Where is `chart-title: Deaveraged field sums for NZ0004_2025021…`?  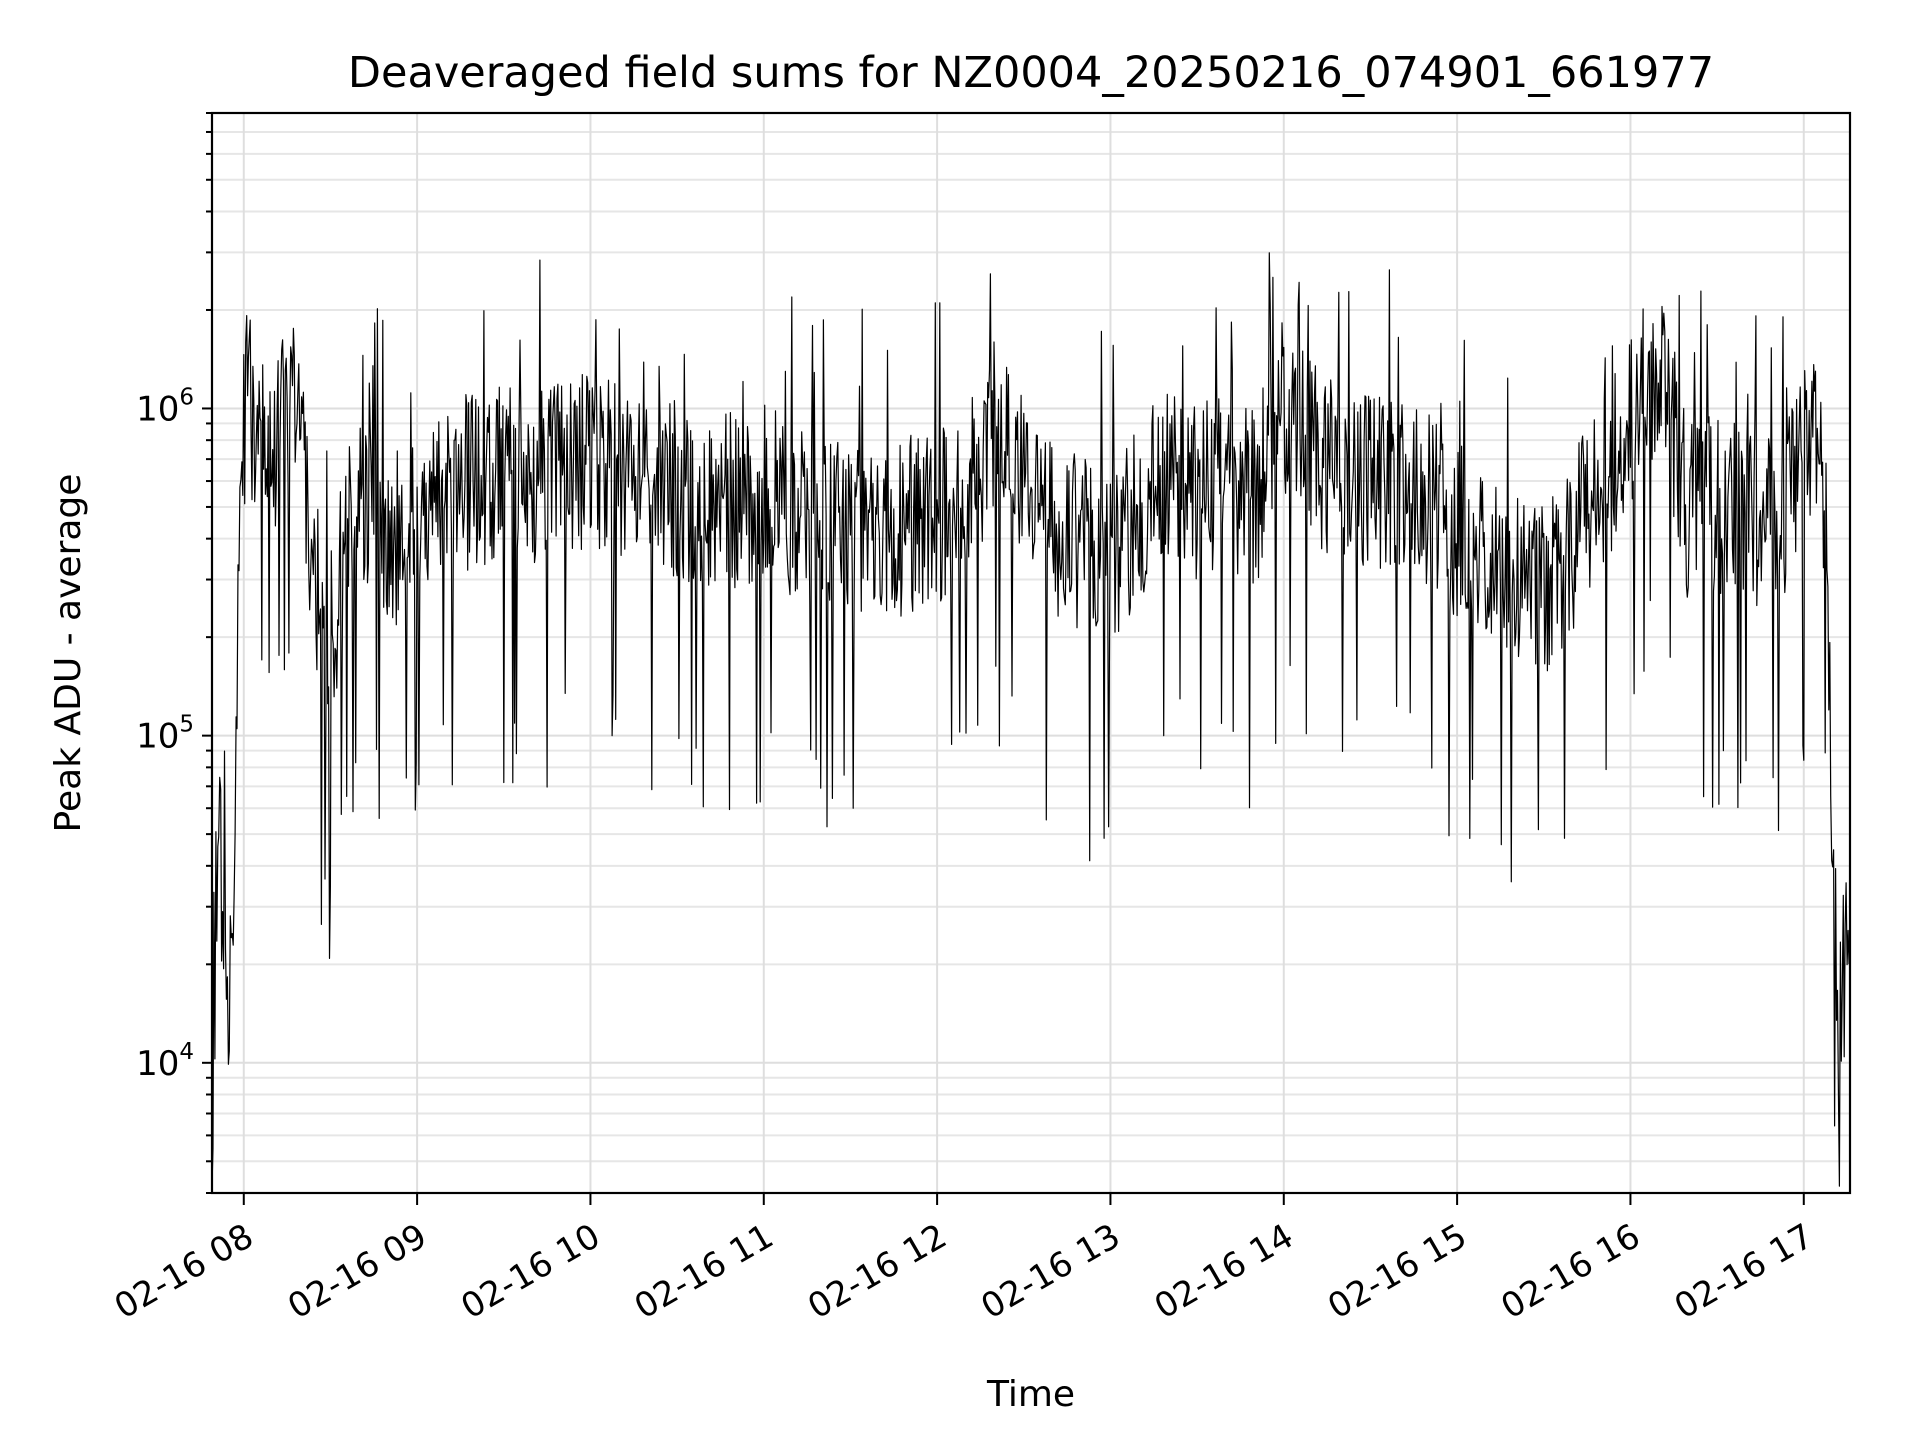
chart-title: Deaveraged field sums for NZ0004_2025021… is located at coordinates (1031, 73).